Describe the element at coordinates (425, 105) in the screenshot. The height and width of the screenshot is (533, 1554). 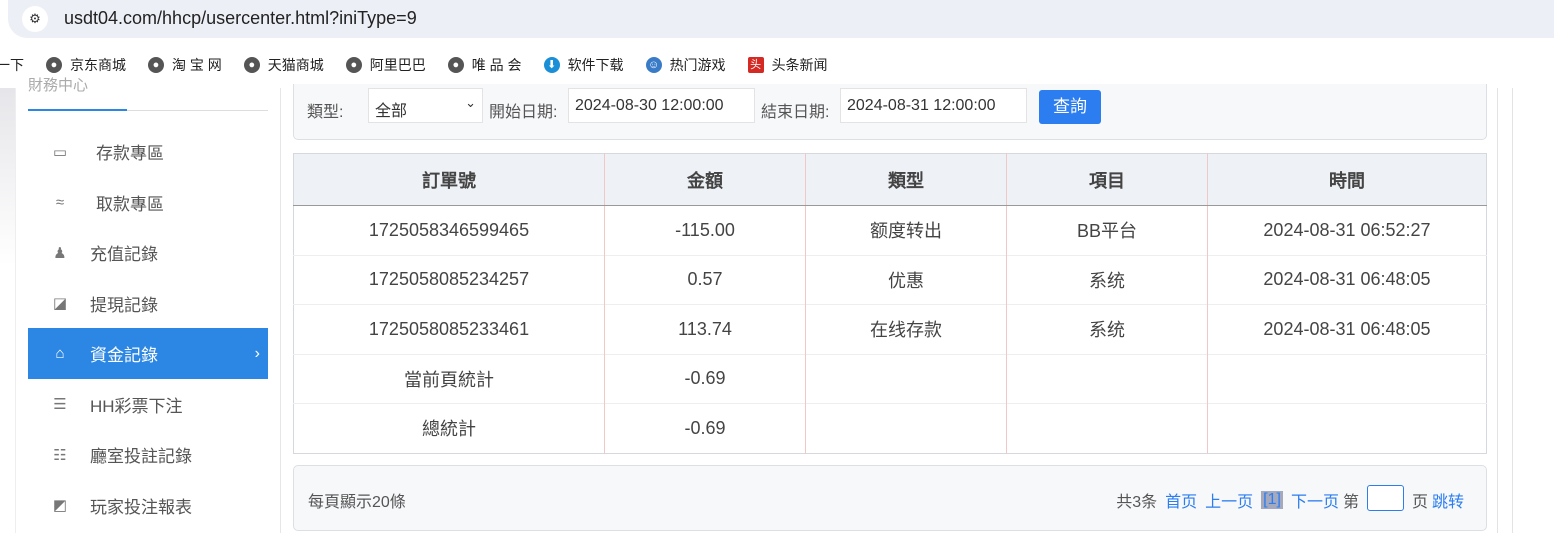
I see `type-select: 全部 ⌄` at that location.